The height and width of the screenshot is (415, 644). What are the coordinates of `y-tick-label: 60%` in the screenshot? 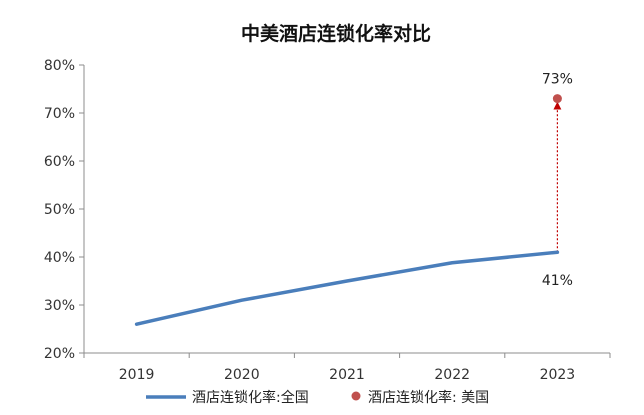 It's located at (59, 162).